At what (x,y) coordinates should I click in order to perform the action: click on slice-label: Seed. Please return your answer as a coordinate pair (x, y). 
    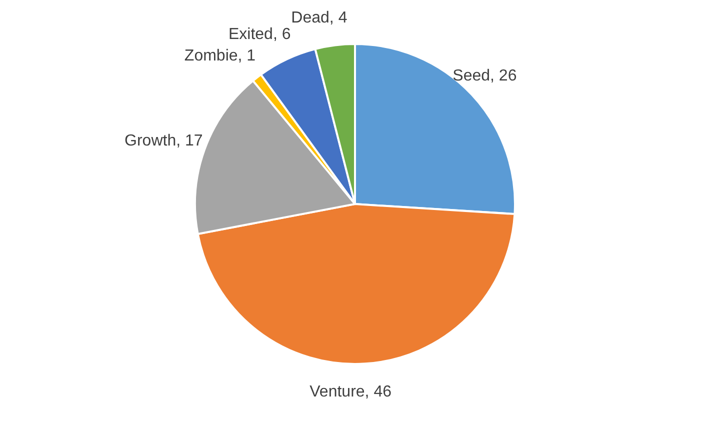
    Looking at the image, I should click on (471, 75).